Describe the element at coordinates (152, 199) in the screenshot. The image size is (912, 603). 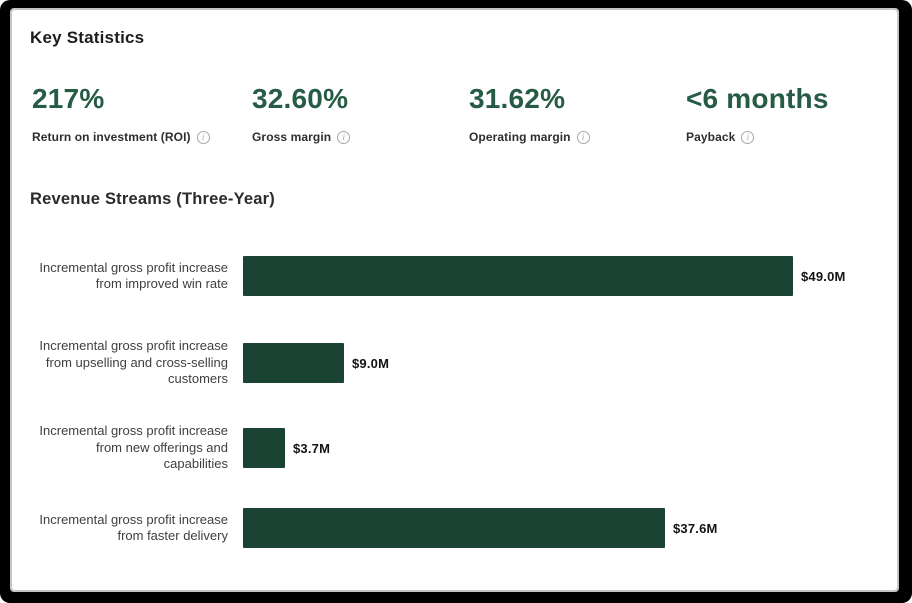
I see `revenue-streams-title: Revenue Streams (Three-Year)` at that location.